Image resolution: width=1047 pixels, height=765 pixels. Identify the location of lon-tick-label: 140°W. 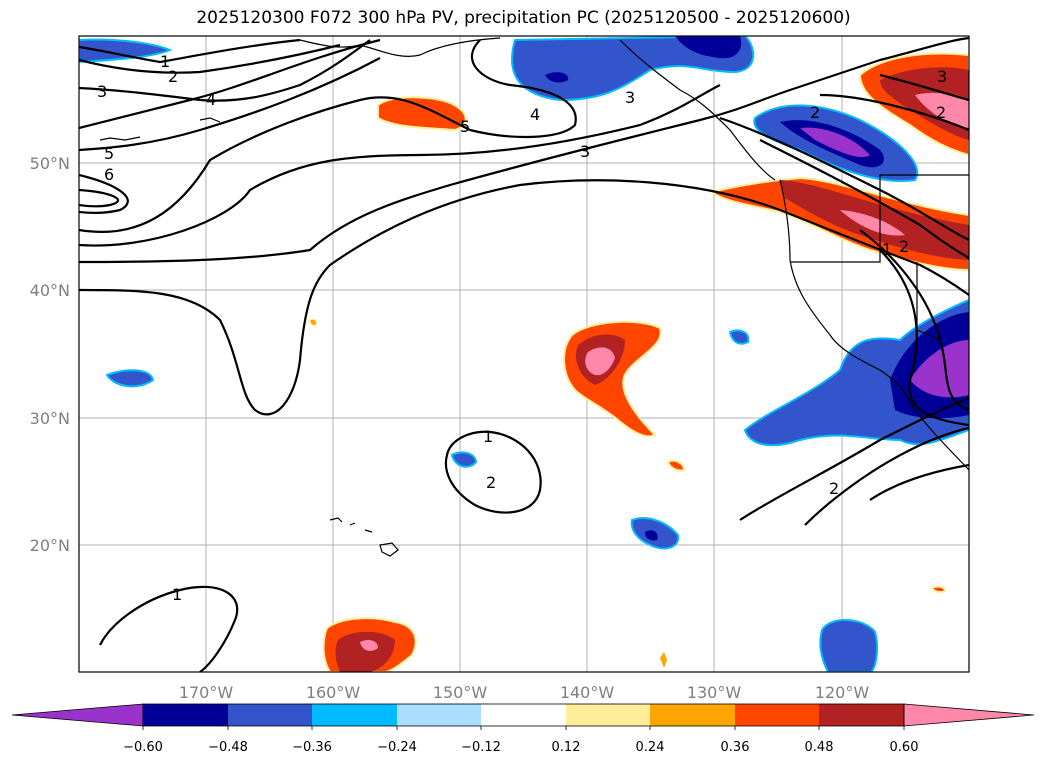
(587, 692).